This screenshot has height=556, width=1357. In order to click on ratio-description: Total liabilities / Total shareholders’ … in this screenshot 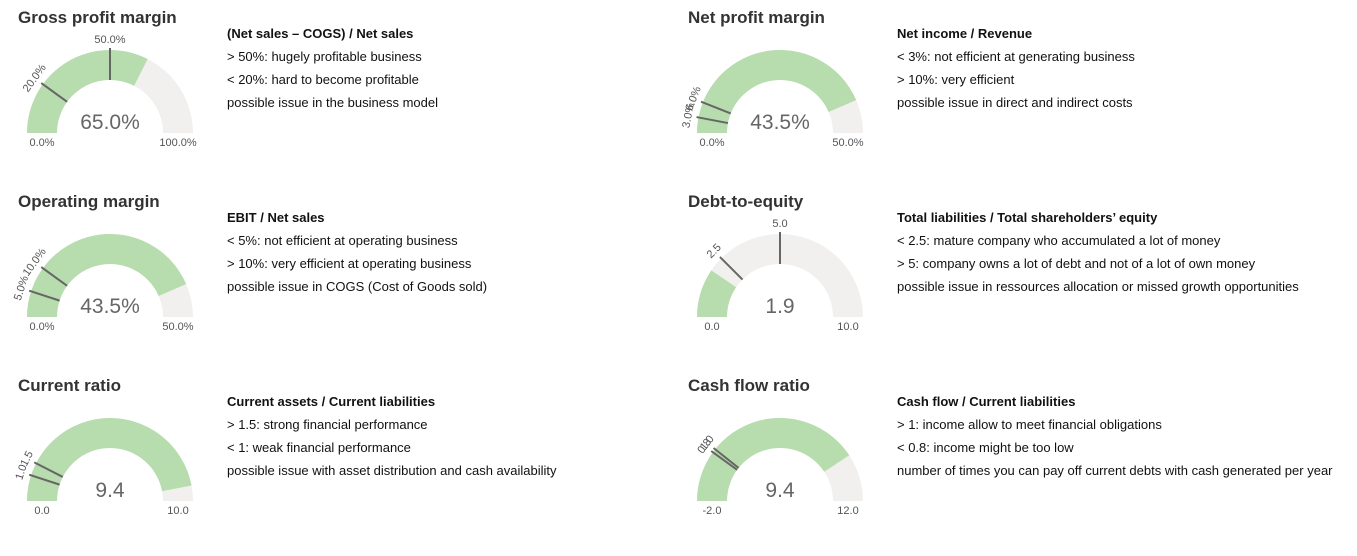, I will do `click(1098, 252)`.